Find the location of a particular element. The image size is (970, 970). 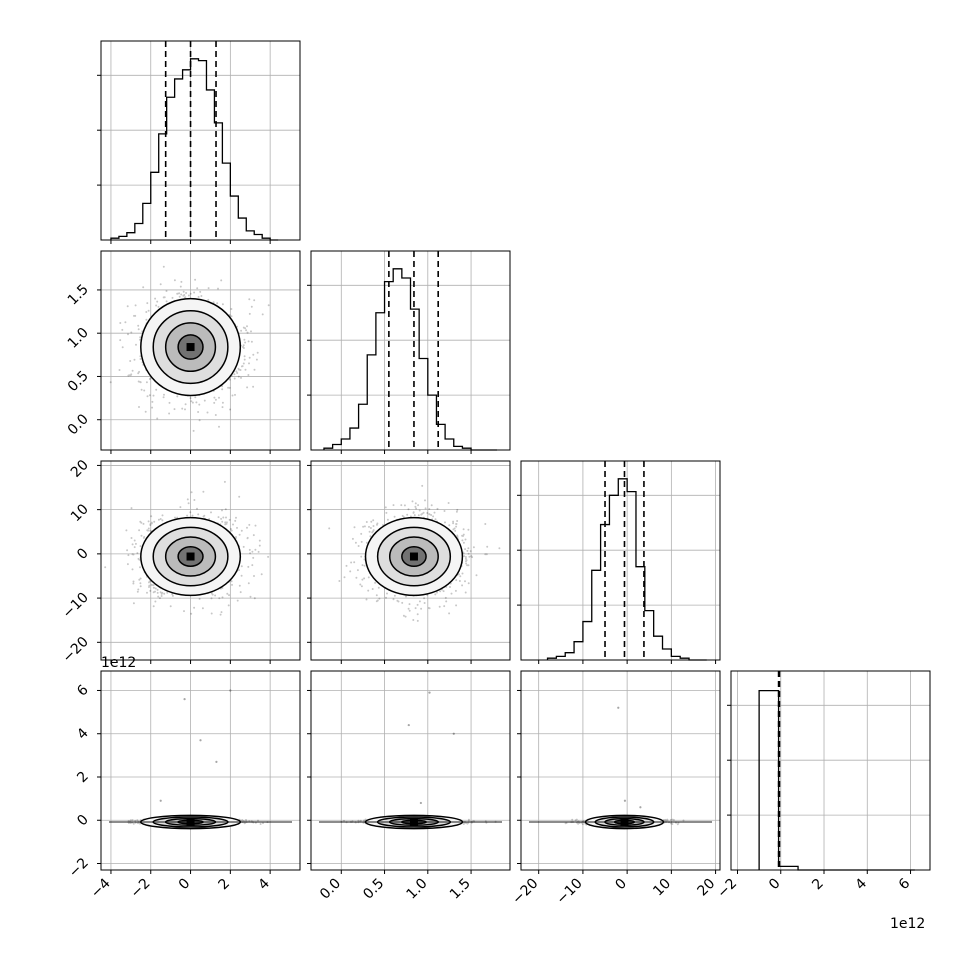

y-tick-label: 20 is located at coordinates (80, 469).